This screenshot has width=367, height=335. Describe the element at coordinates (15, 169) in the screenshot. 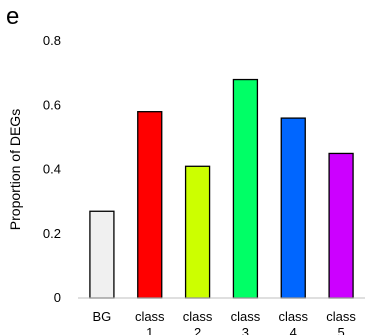

I see `y-axis-label: Proportion of DEGs` at that location.